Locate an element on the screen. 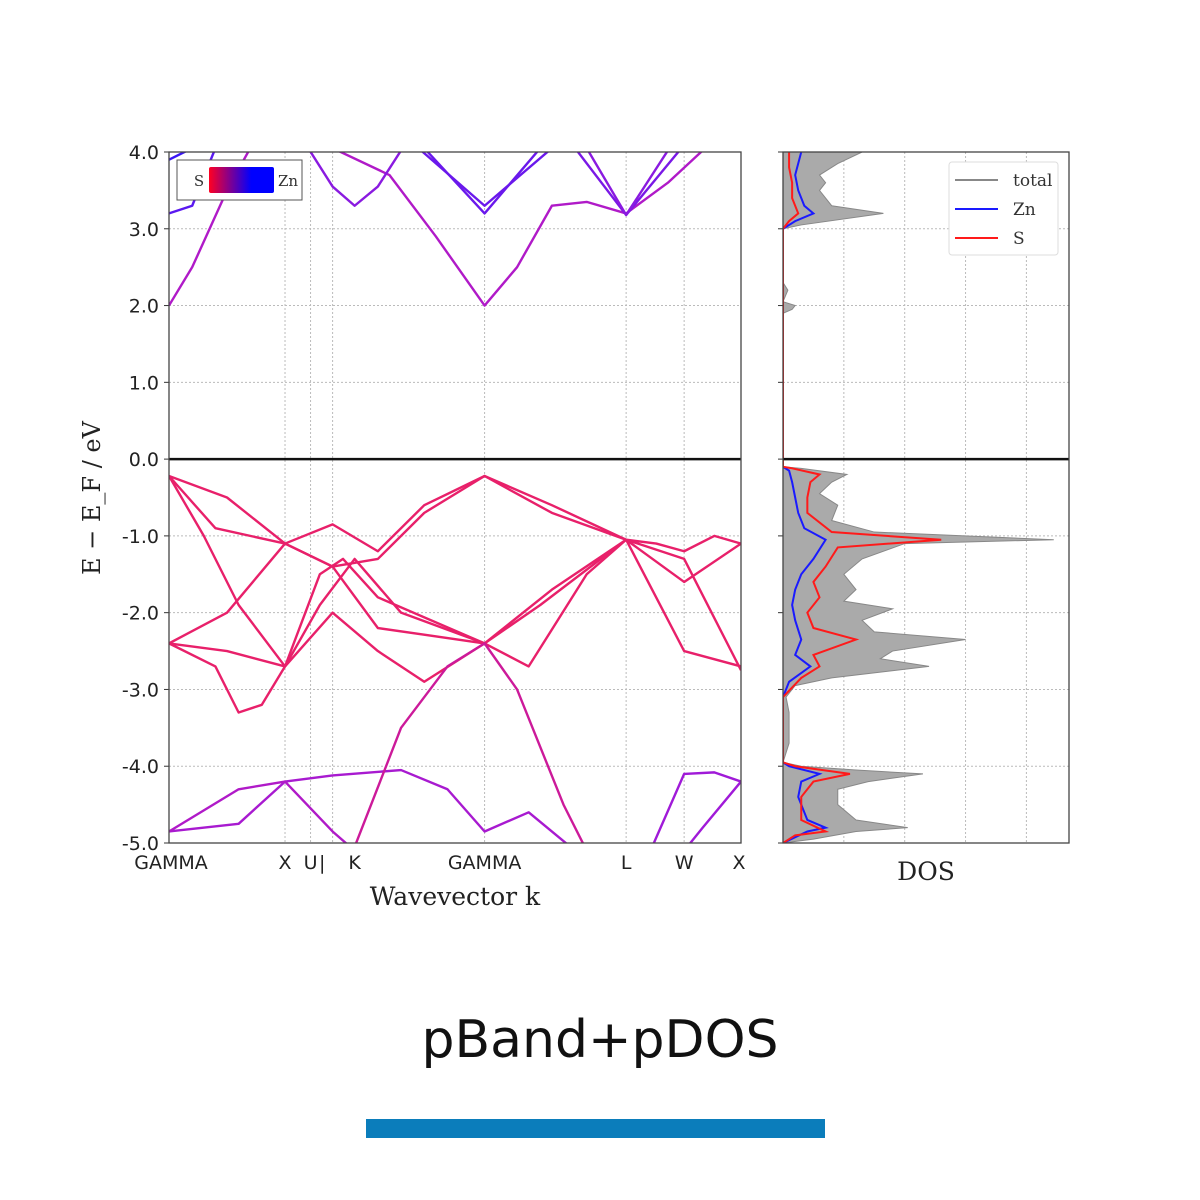 This screenshot has height=1200, width=1200. ytick-label: -2.0 is located at coordinates (140, 614).